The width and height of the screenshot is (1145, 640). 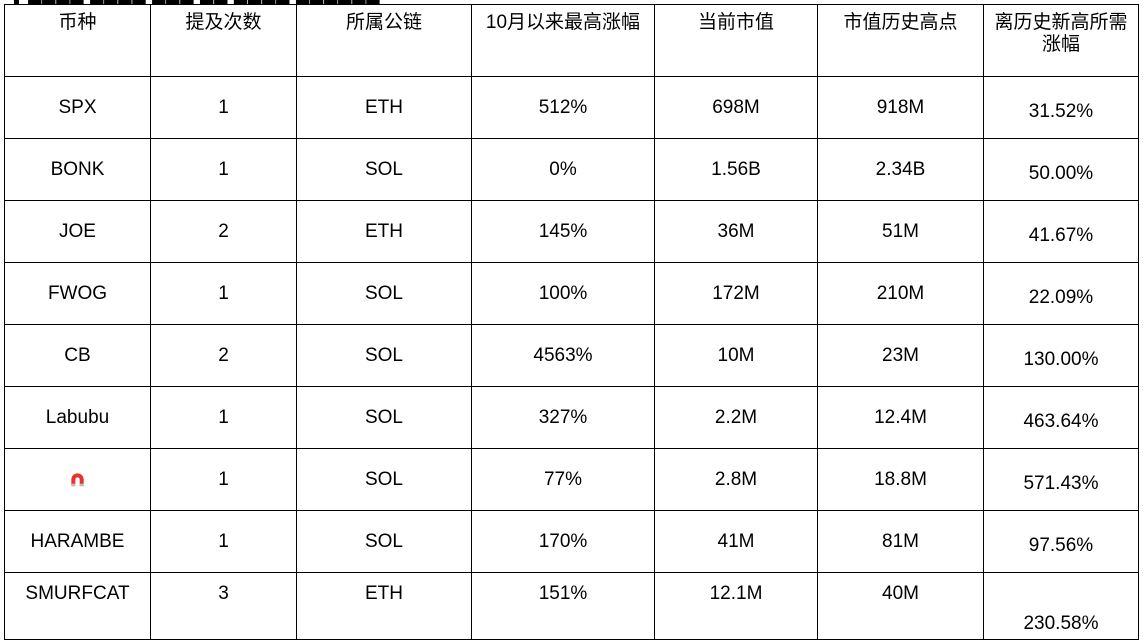 What do you see at coordinates (900, 355) in the screenshot?
I see `cell-ath-cap: 23M` at bounding box center [900, 355].